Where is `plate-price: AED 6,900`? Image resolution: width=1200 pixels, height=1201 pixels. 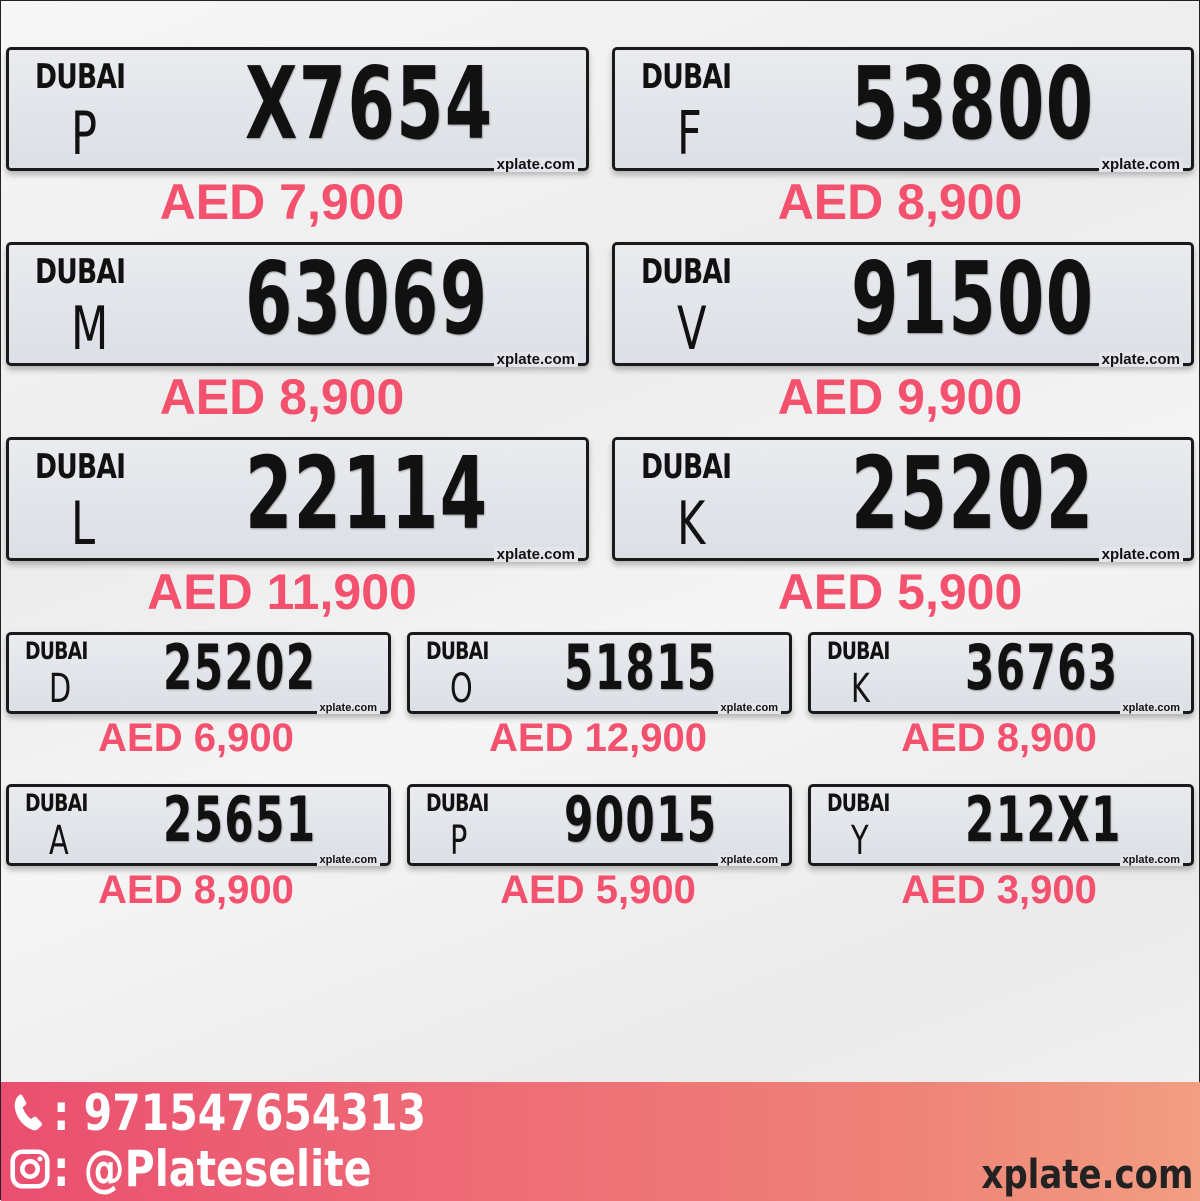 plate-price: AED 6,900 is located at coordinates (196, 738).